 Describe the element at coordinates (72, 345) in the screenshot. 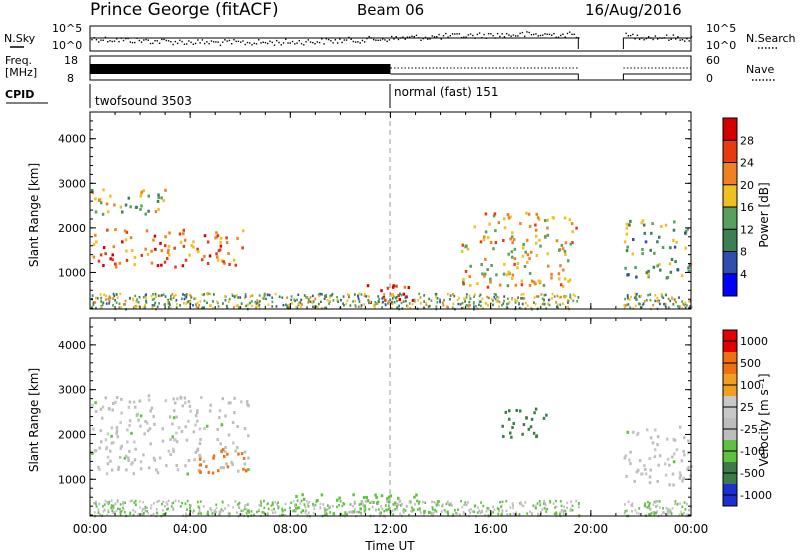

I see `y-tick-label: 4000` at that location.